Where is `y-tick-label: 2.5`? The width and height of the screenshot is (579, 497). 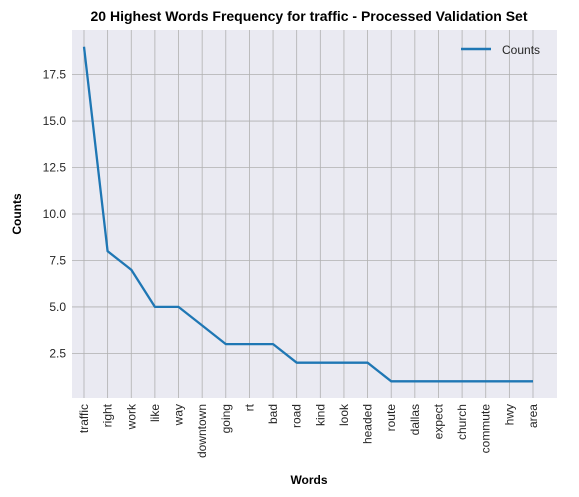
y-tick-label: 2.5 is located at coordinates (57, 353).